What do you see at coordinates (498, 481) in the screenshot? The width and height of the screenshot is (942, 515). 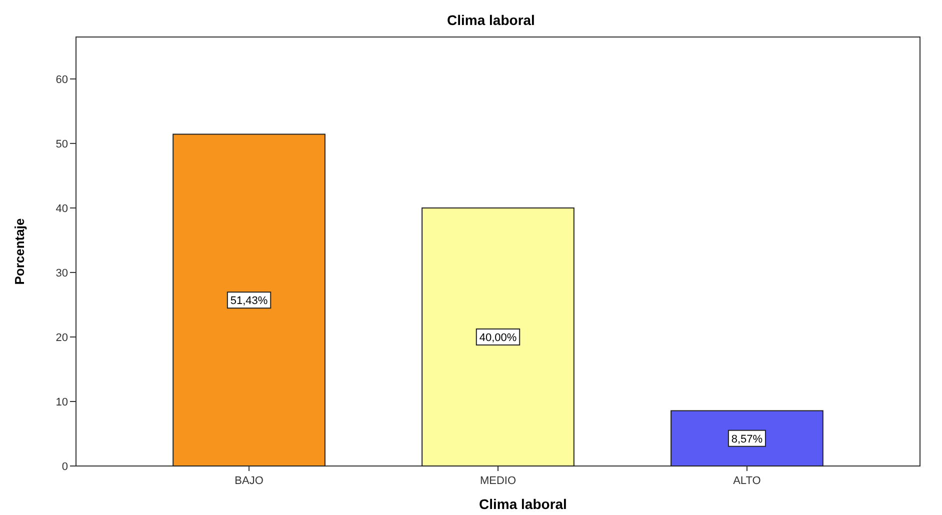 I see `x-tick-label: MEDIO` at bounding box center [498, 481].